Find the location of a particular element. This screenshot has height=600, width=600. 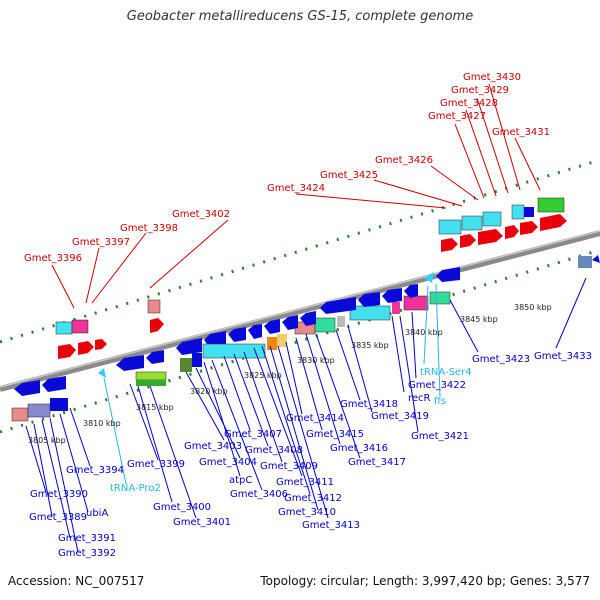

gene-label: Gmet_3403 is located at coordinates (213, 446).